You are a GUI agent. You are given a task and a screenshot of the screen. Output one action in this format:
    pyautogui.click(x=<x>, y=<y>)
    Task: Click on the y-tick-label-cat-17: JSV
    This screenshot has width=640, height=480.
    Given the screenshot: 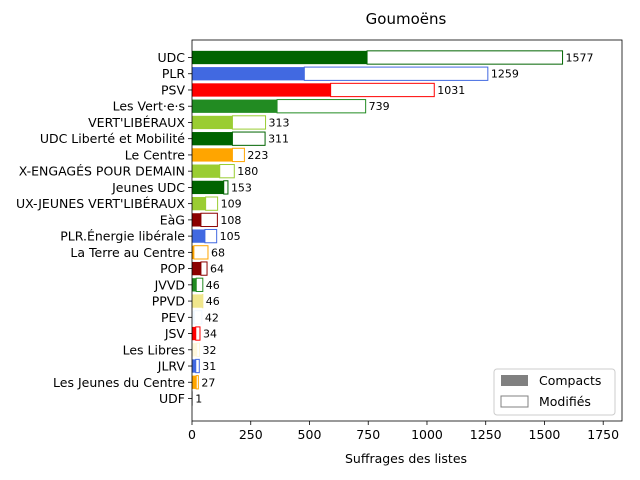 What is the action you would take?
    pyautogui.click(x=175, y=333)
    